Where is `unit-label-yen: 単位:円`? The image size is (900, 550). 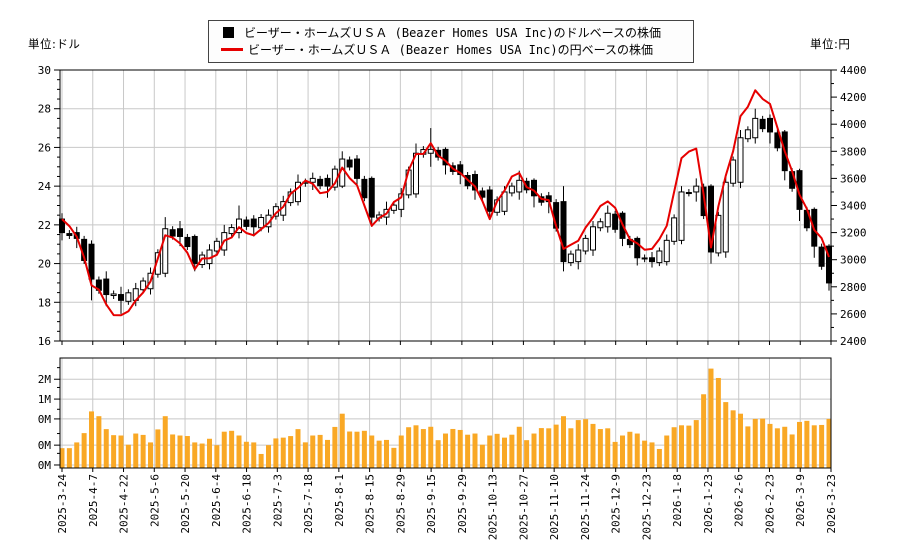
unit-label-yen: 単位:円 is located at coordinates (830, 44).